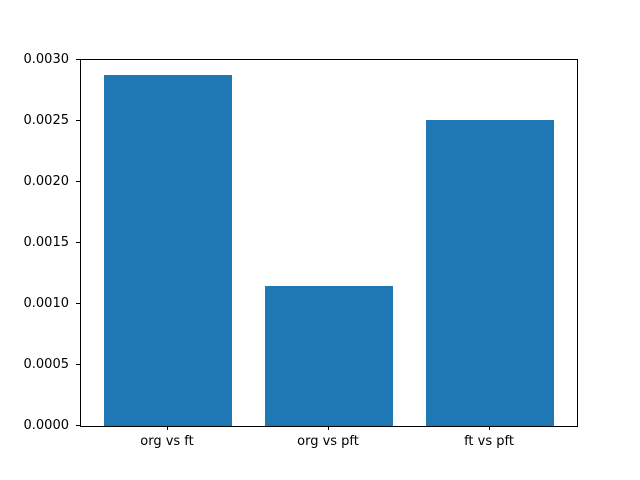  What do you see at coordinates (167, 441) in the screenshot?
I see `x-tick-label: org vs ft` at bounding box center [167, 441].